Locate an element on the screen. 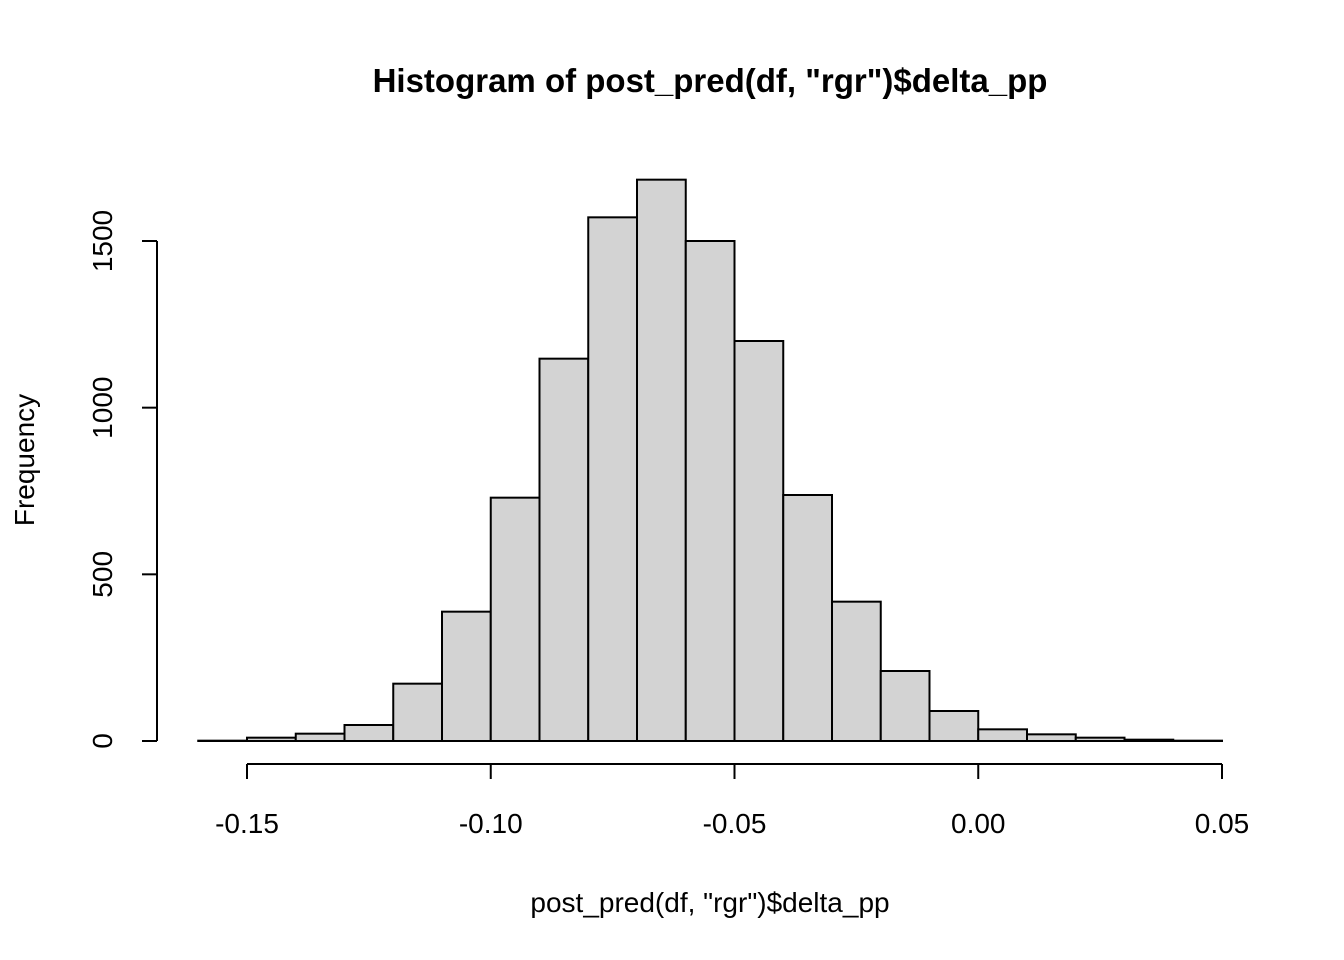  y-tick-label: 0 is located at coordinates (102, 741).